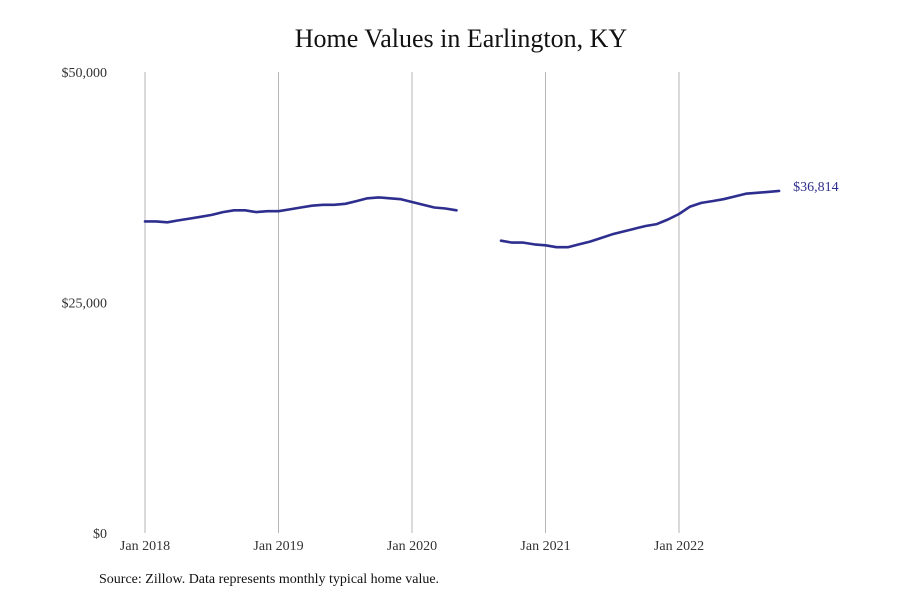 This screenshot has width=900, height=600. What do you see at coordinates (145, 546) in the screenshot?
I see `x-tick-label: Jan 2018` at bounding box center [145, 546].